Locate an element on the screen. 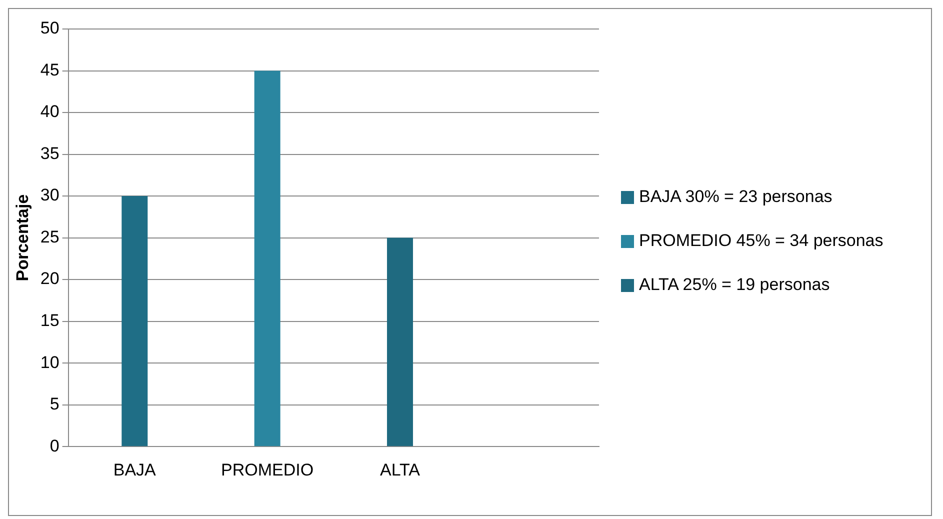  y-tick-label: 25 is located at coordinates (50, 236).